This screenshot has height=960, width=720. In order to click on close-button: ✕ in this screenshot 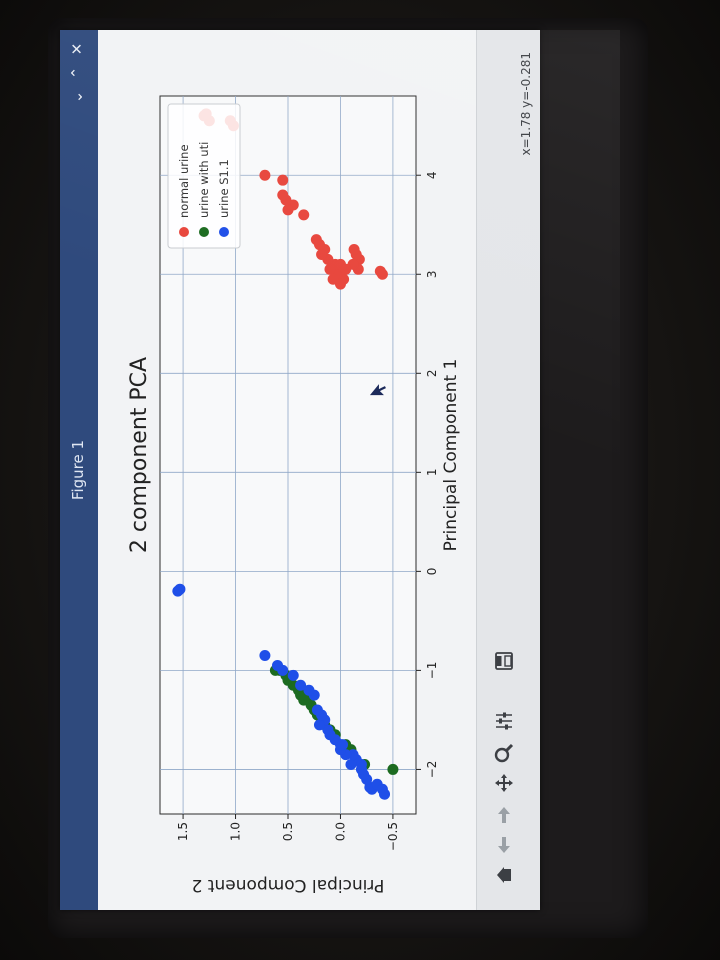, I will do `click(77, 49)`.